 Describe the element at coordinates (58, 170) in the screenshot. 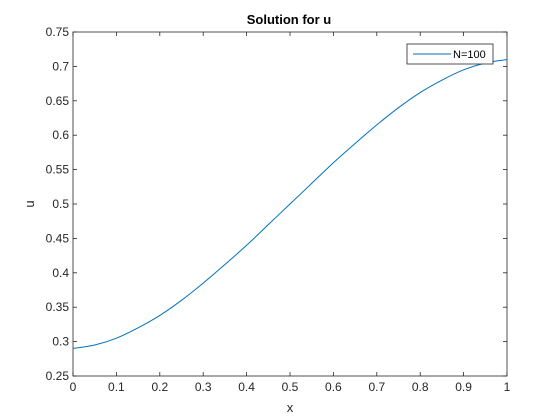

I see `y-tick-label-6: 0.55` at that location.